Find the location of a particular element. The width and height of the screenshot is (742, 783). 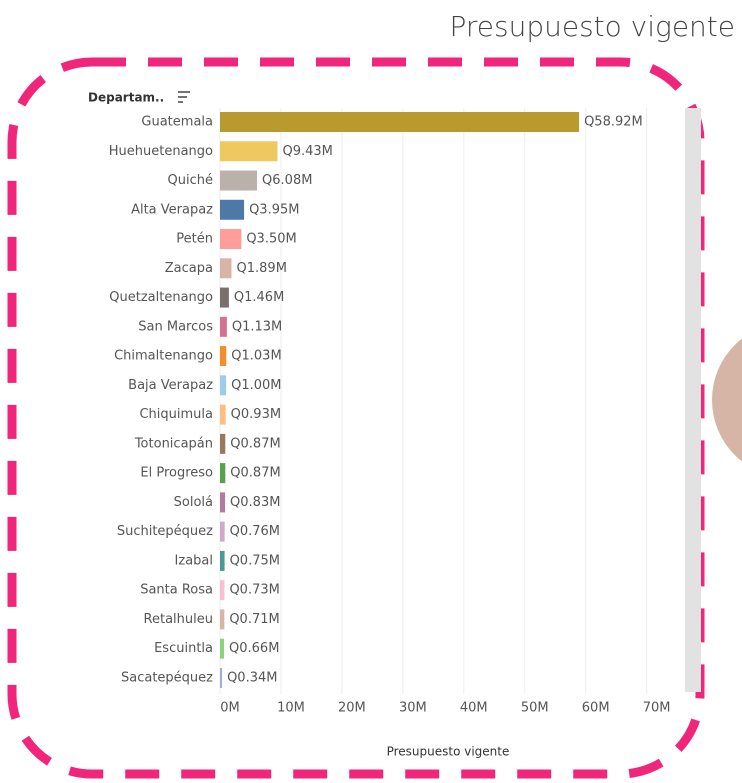

value-label: Q1.00M is located at coordinates (256, 385).